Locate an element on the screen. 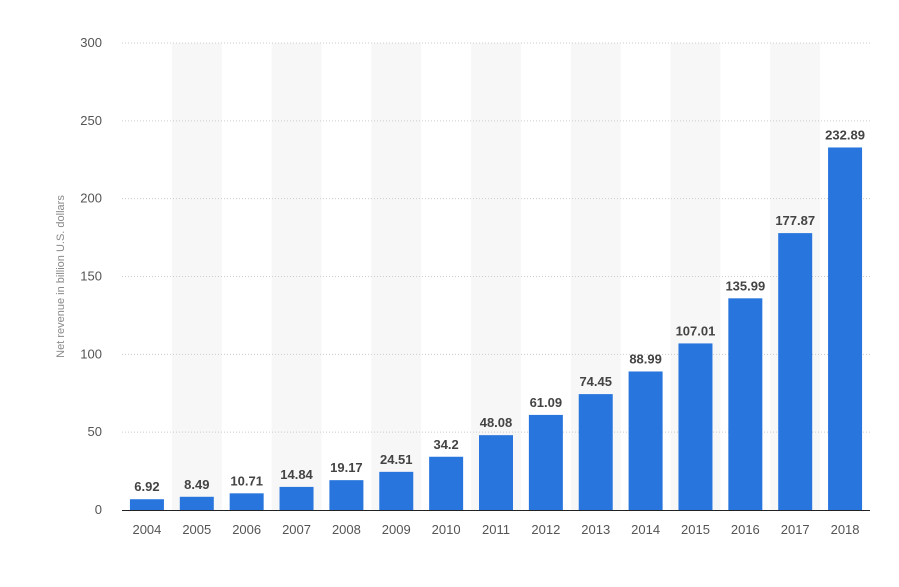 This screenshot has width=899, height=587. data-label-2007: 14.84 is located at coordinates (296, 474).